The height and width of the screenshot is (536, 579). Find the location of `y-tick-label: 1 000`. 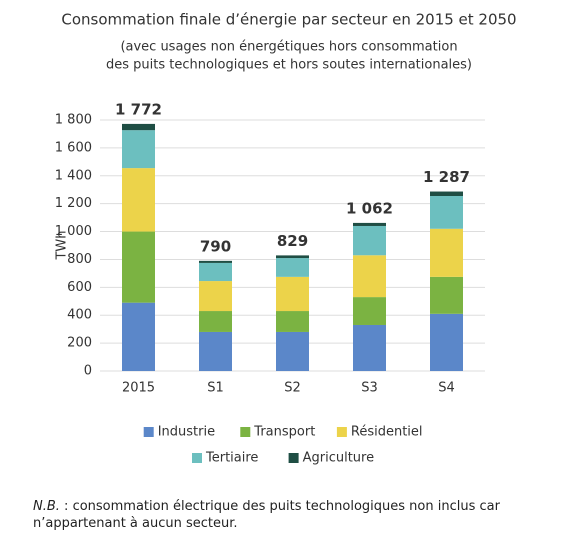

y-tick-label: 1 000 is located at coordinates (73, 231).